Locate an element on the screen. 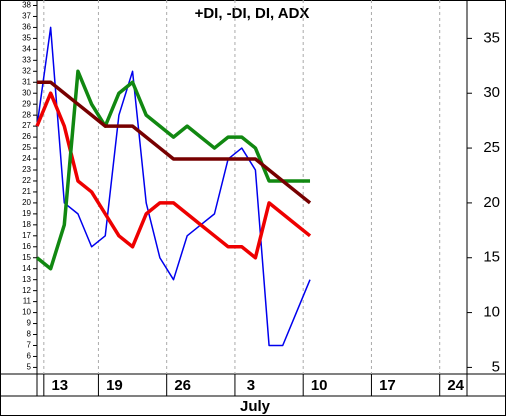 The width and height of the screenshot is (506, 416). x-tick-label: 19 is located at coordinates (114, 385).